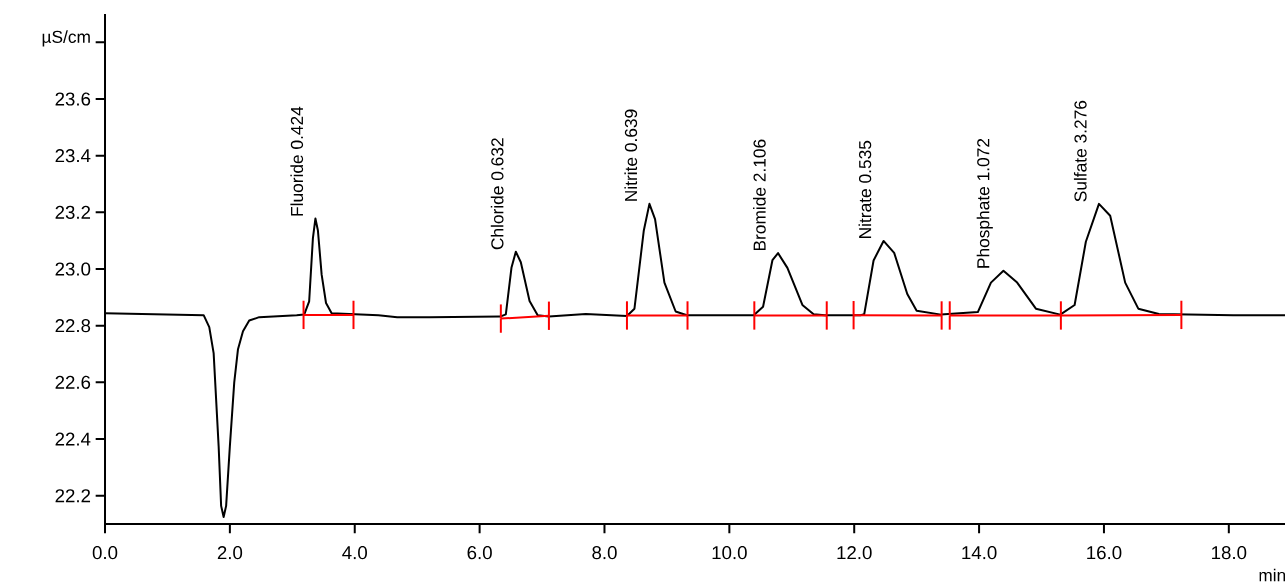 This screenshot has height=583, width=1285. What do you see at coordinates (604, 553) in the screenshot?
I see `x-tick-label: 8.0` at bounding box center [604, 553].